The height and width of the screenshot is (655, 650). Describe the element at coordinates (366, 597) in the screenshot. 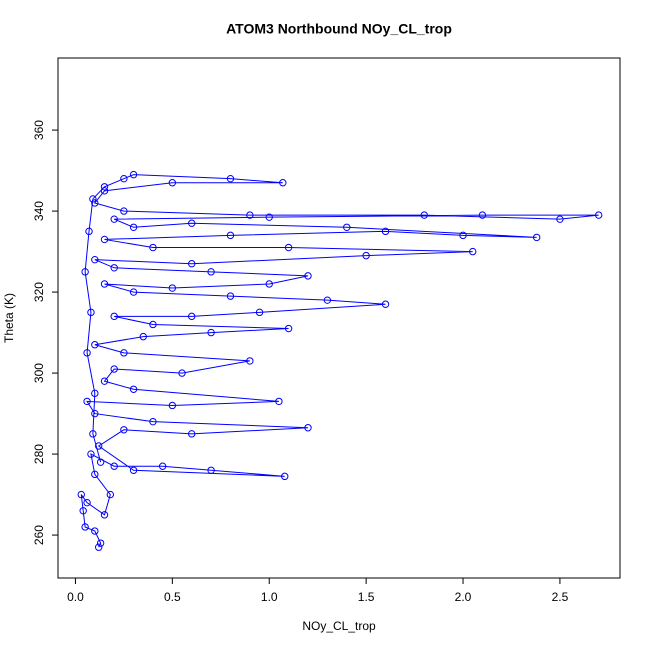

I see `x-tick-label: 1.5` at that location.